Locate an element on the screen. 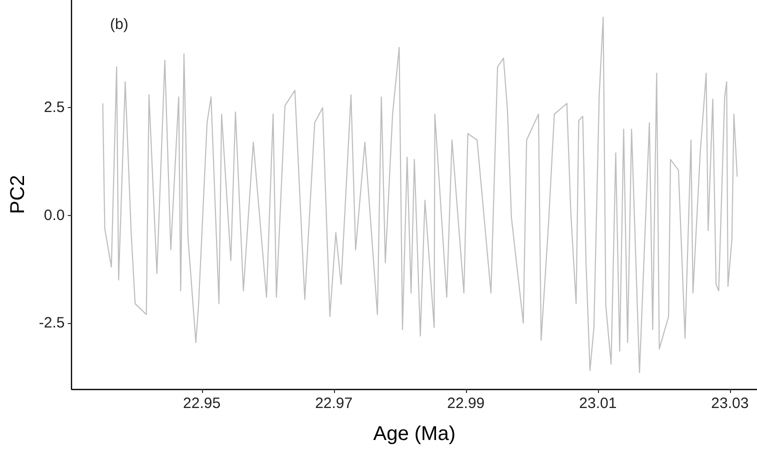  x-tick-label: 23.01 is located at coordinates (598, 403).